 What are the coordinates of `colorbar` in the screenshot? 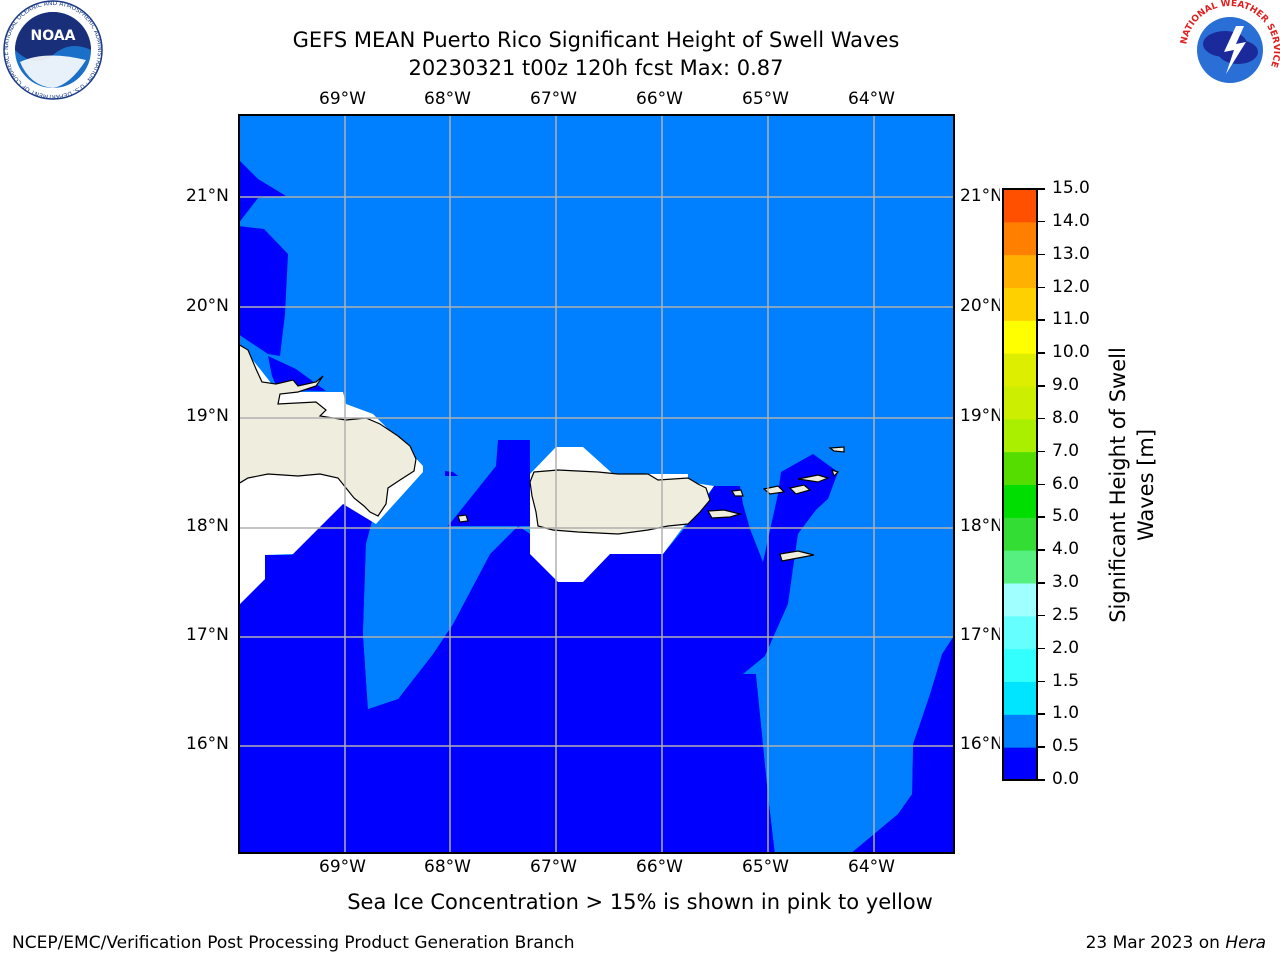 It's located at (1020, 485).